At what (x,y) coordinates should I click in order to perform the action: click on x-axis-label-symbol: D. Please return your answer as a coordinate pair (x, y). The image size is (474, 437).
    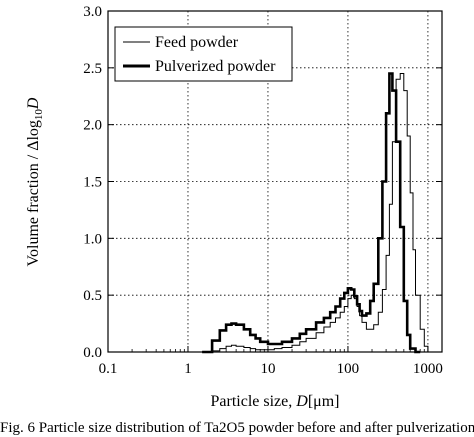
    Looking at the image, I should click on (301, 401).